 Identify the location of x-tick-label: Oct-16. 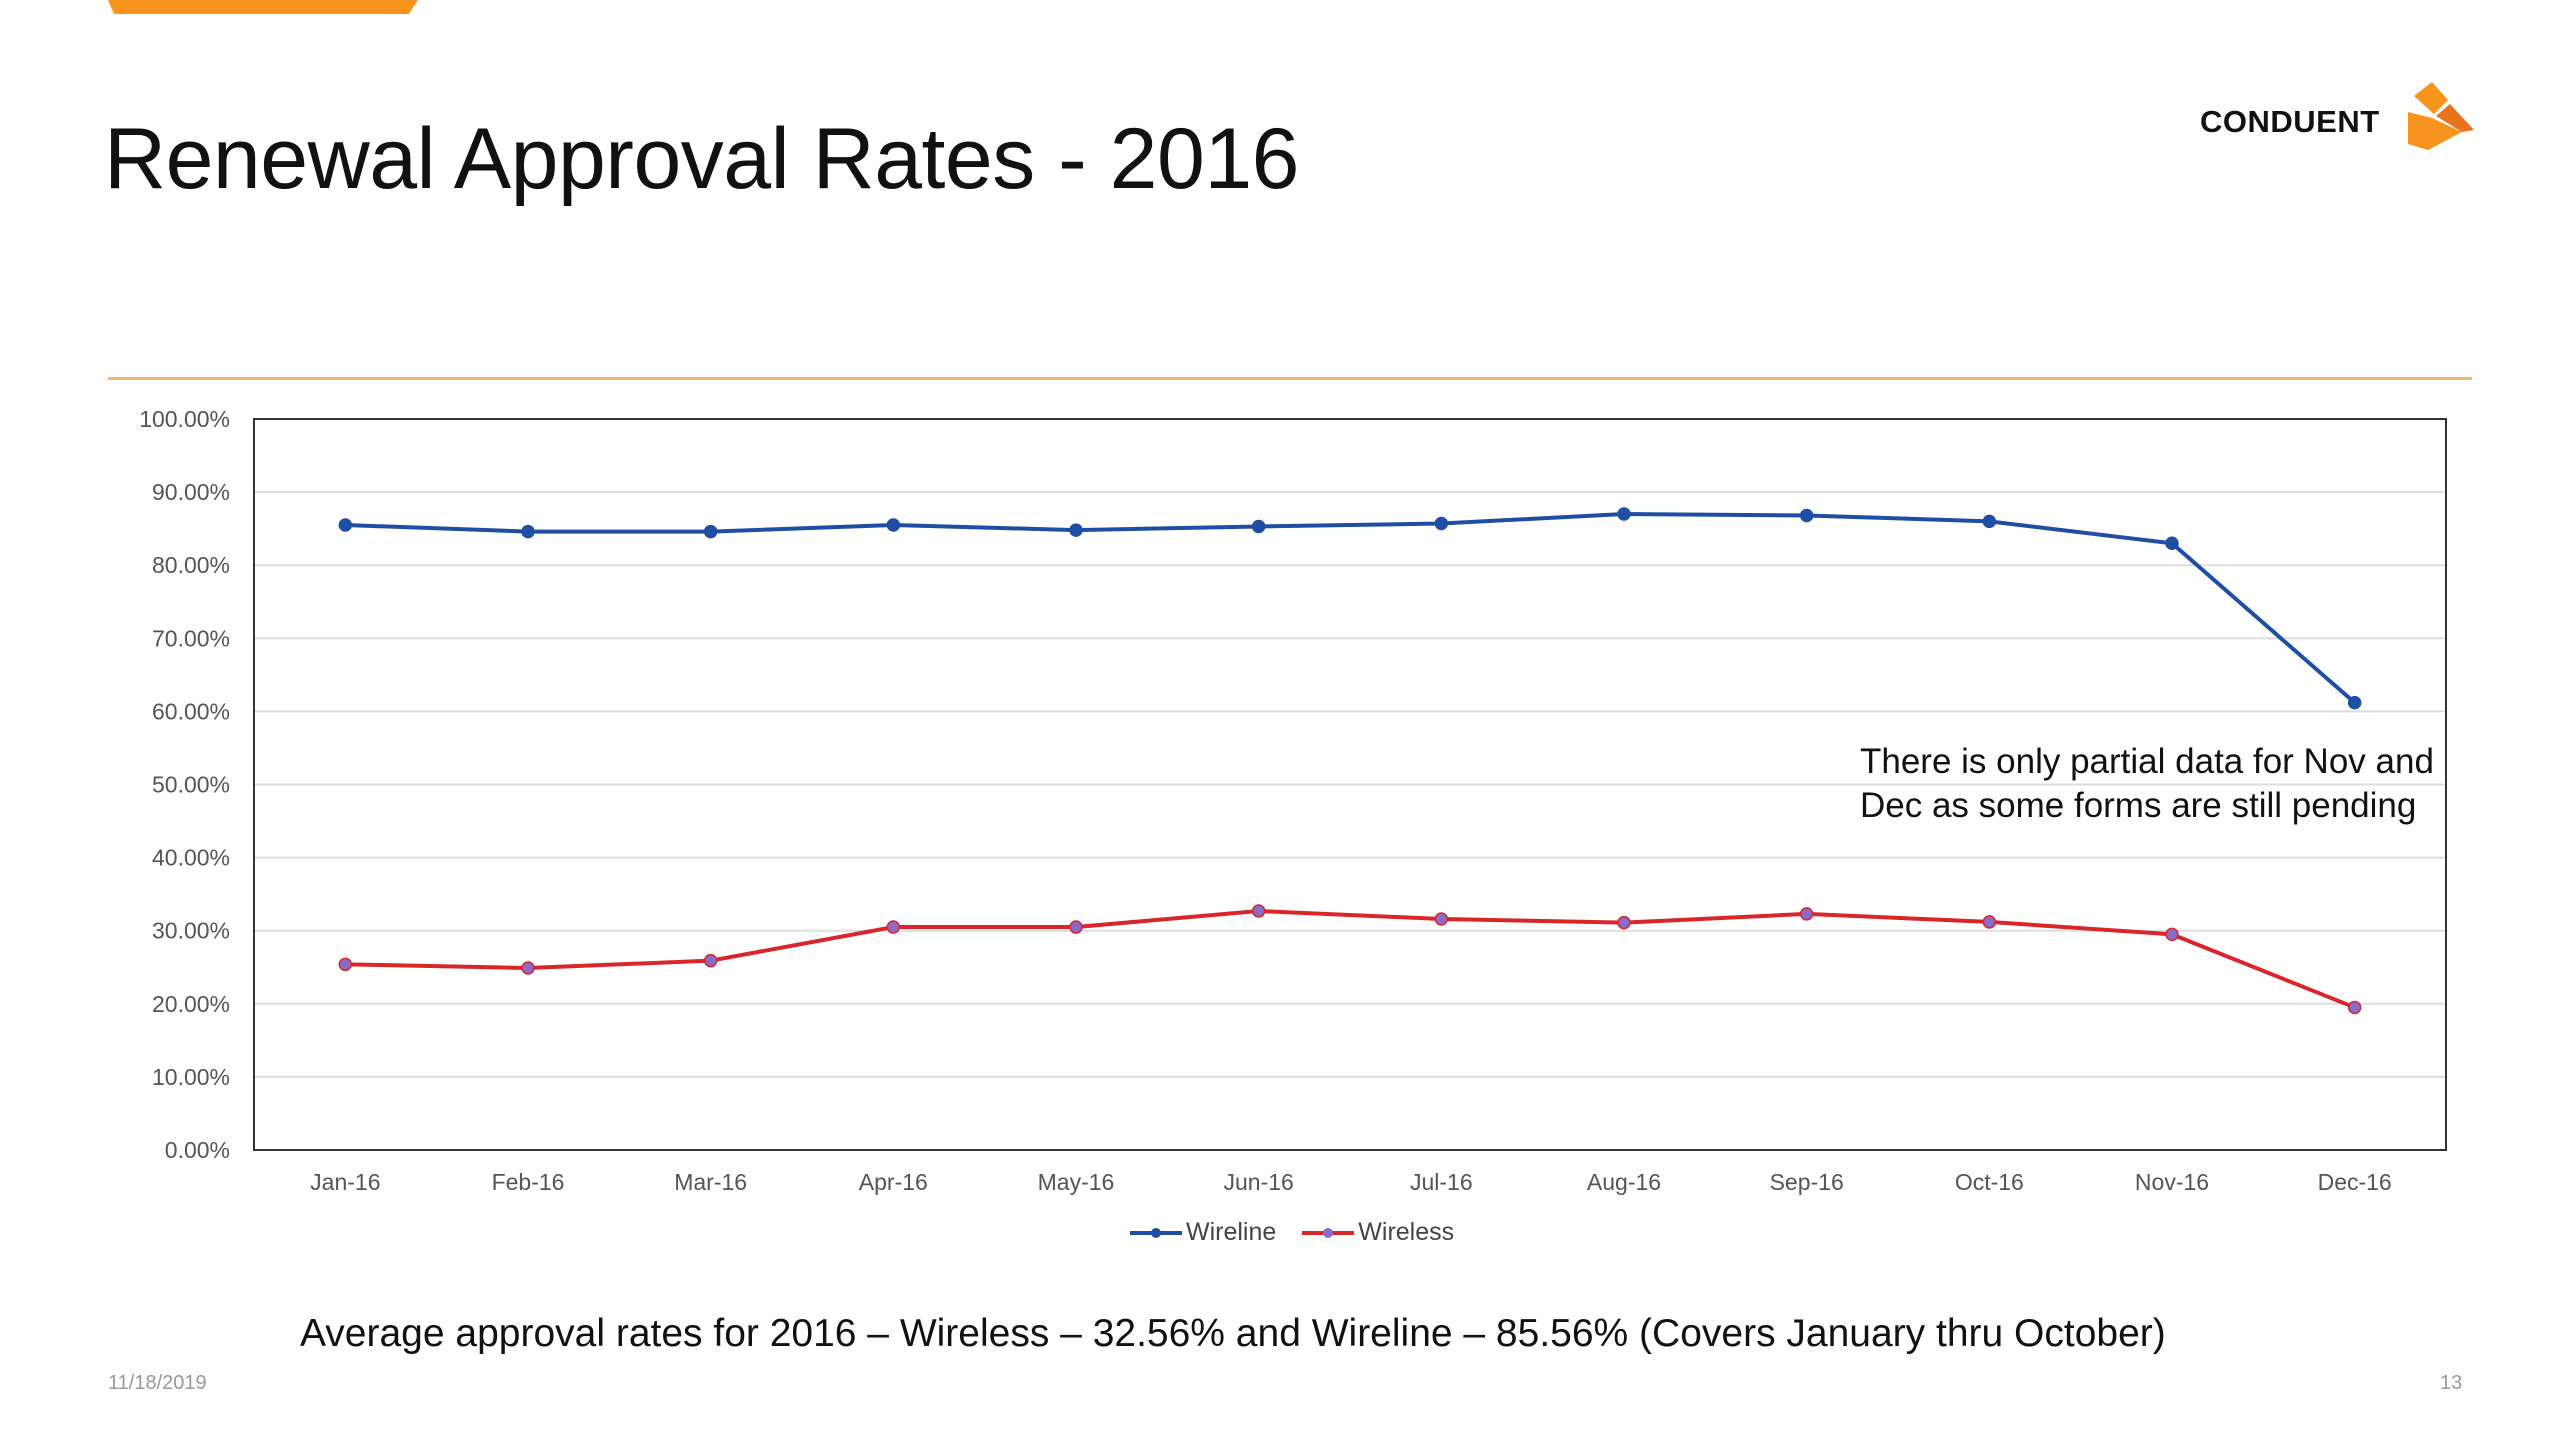
(1989, 1182).